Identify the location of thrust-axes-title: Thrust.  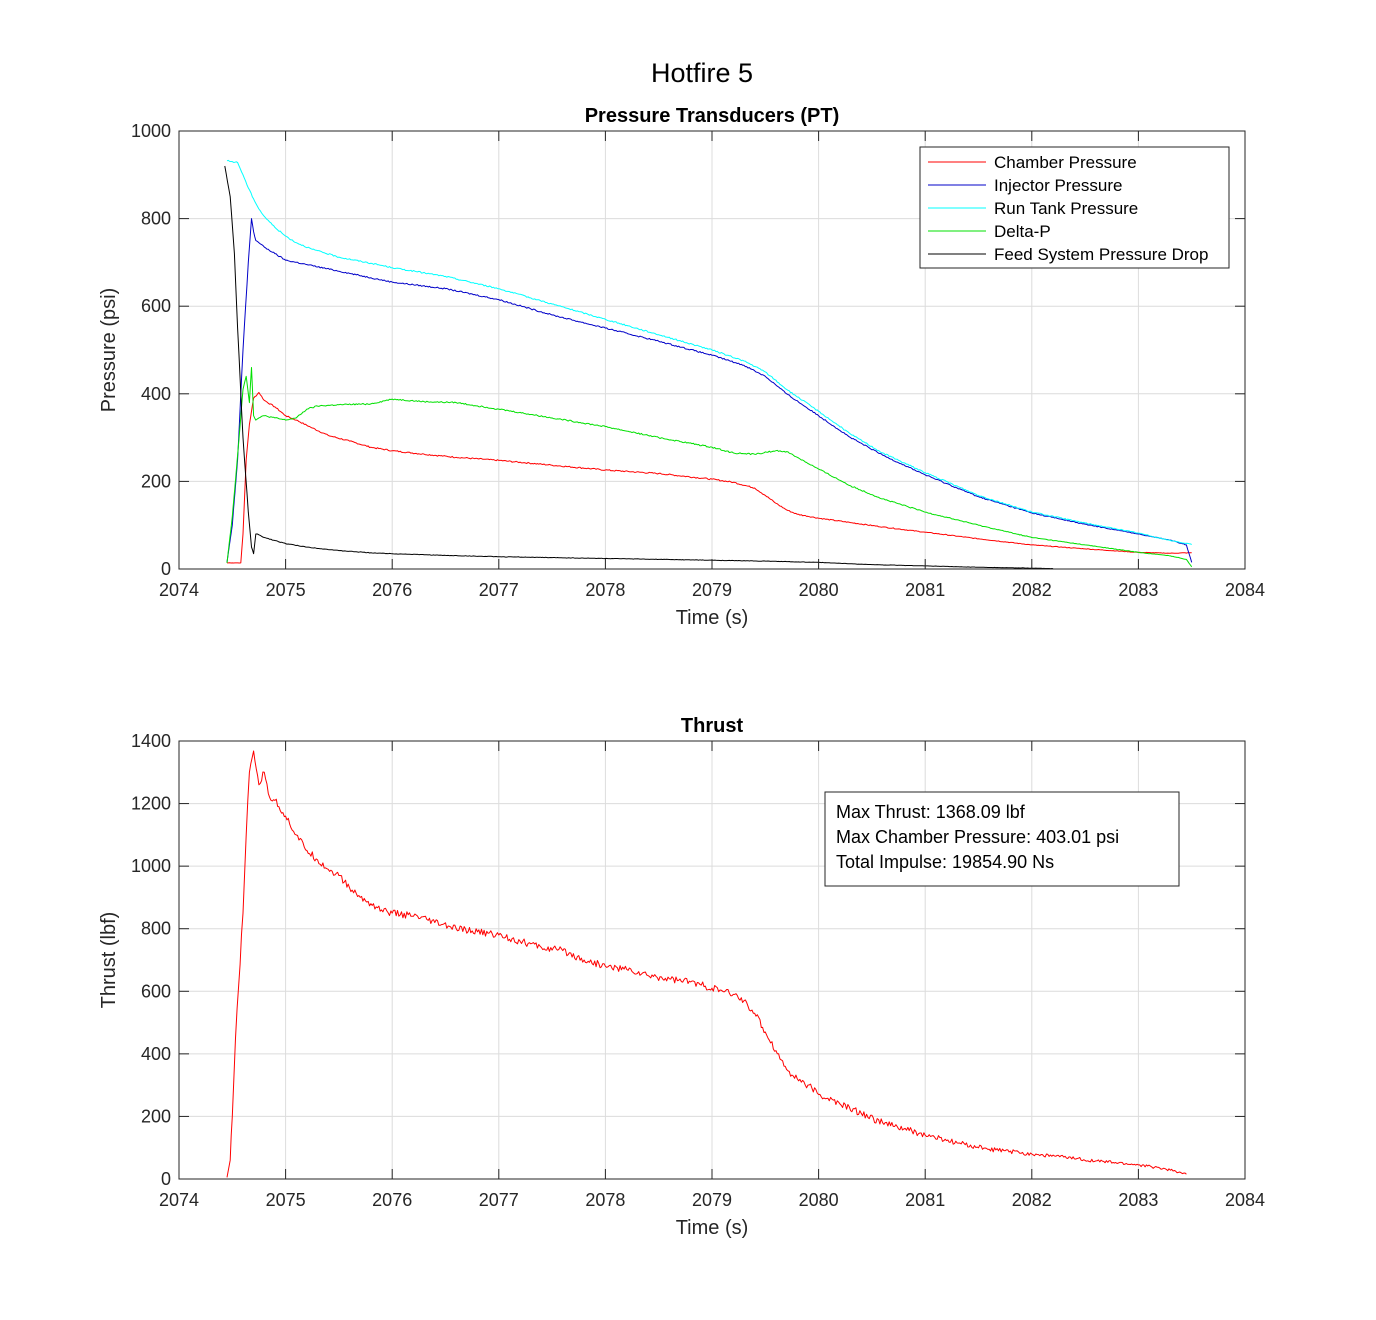
(712, 726).